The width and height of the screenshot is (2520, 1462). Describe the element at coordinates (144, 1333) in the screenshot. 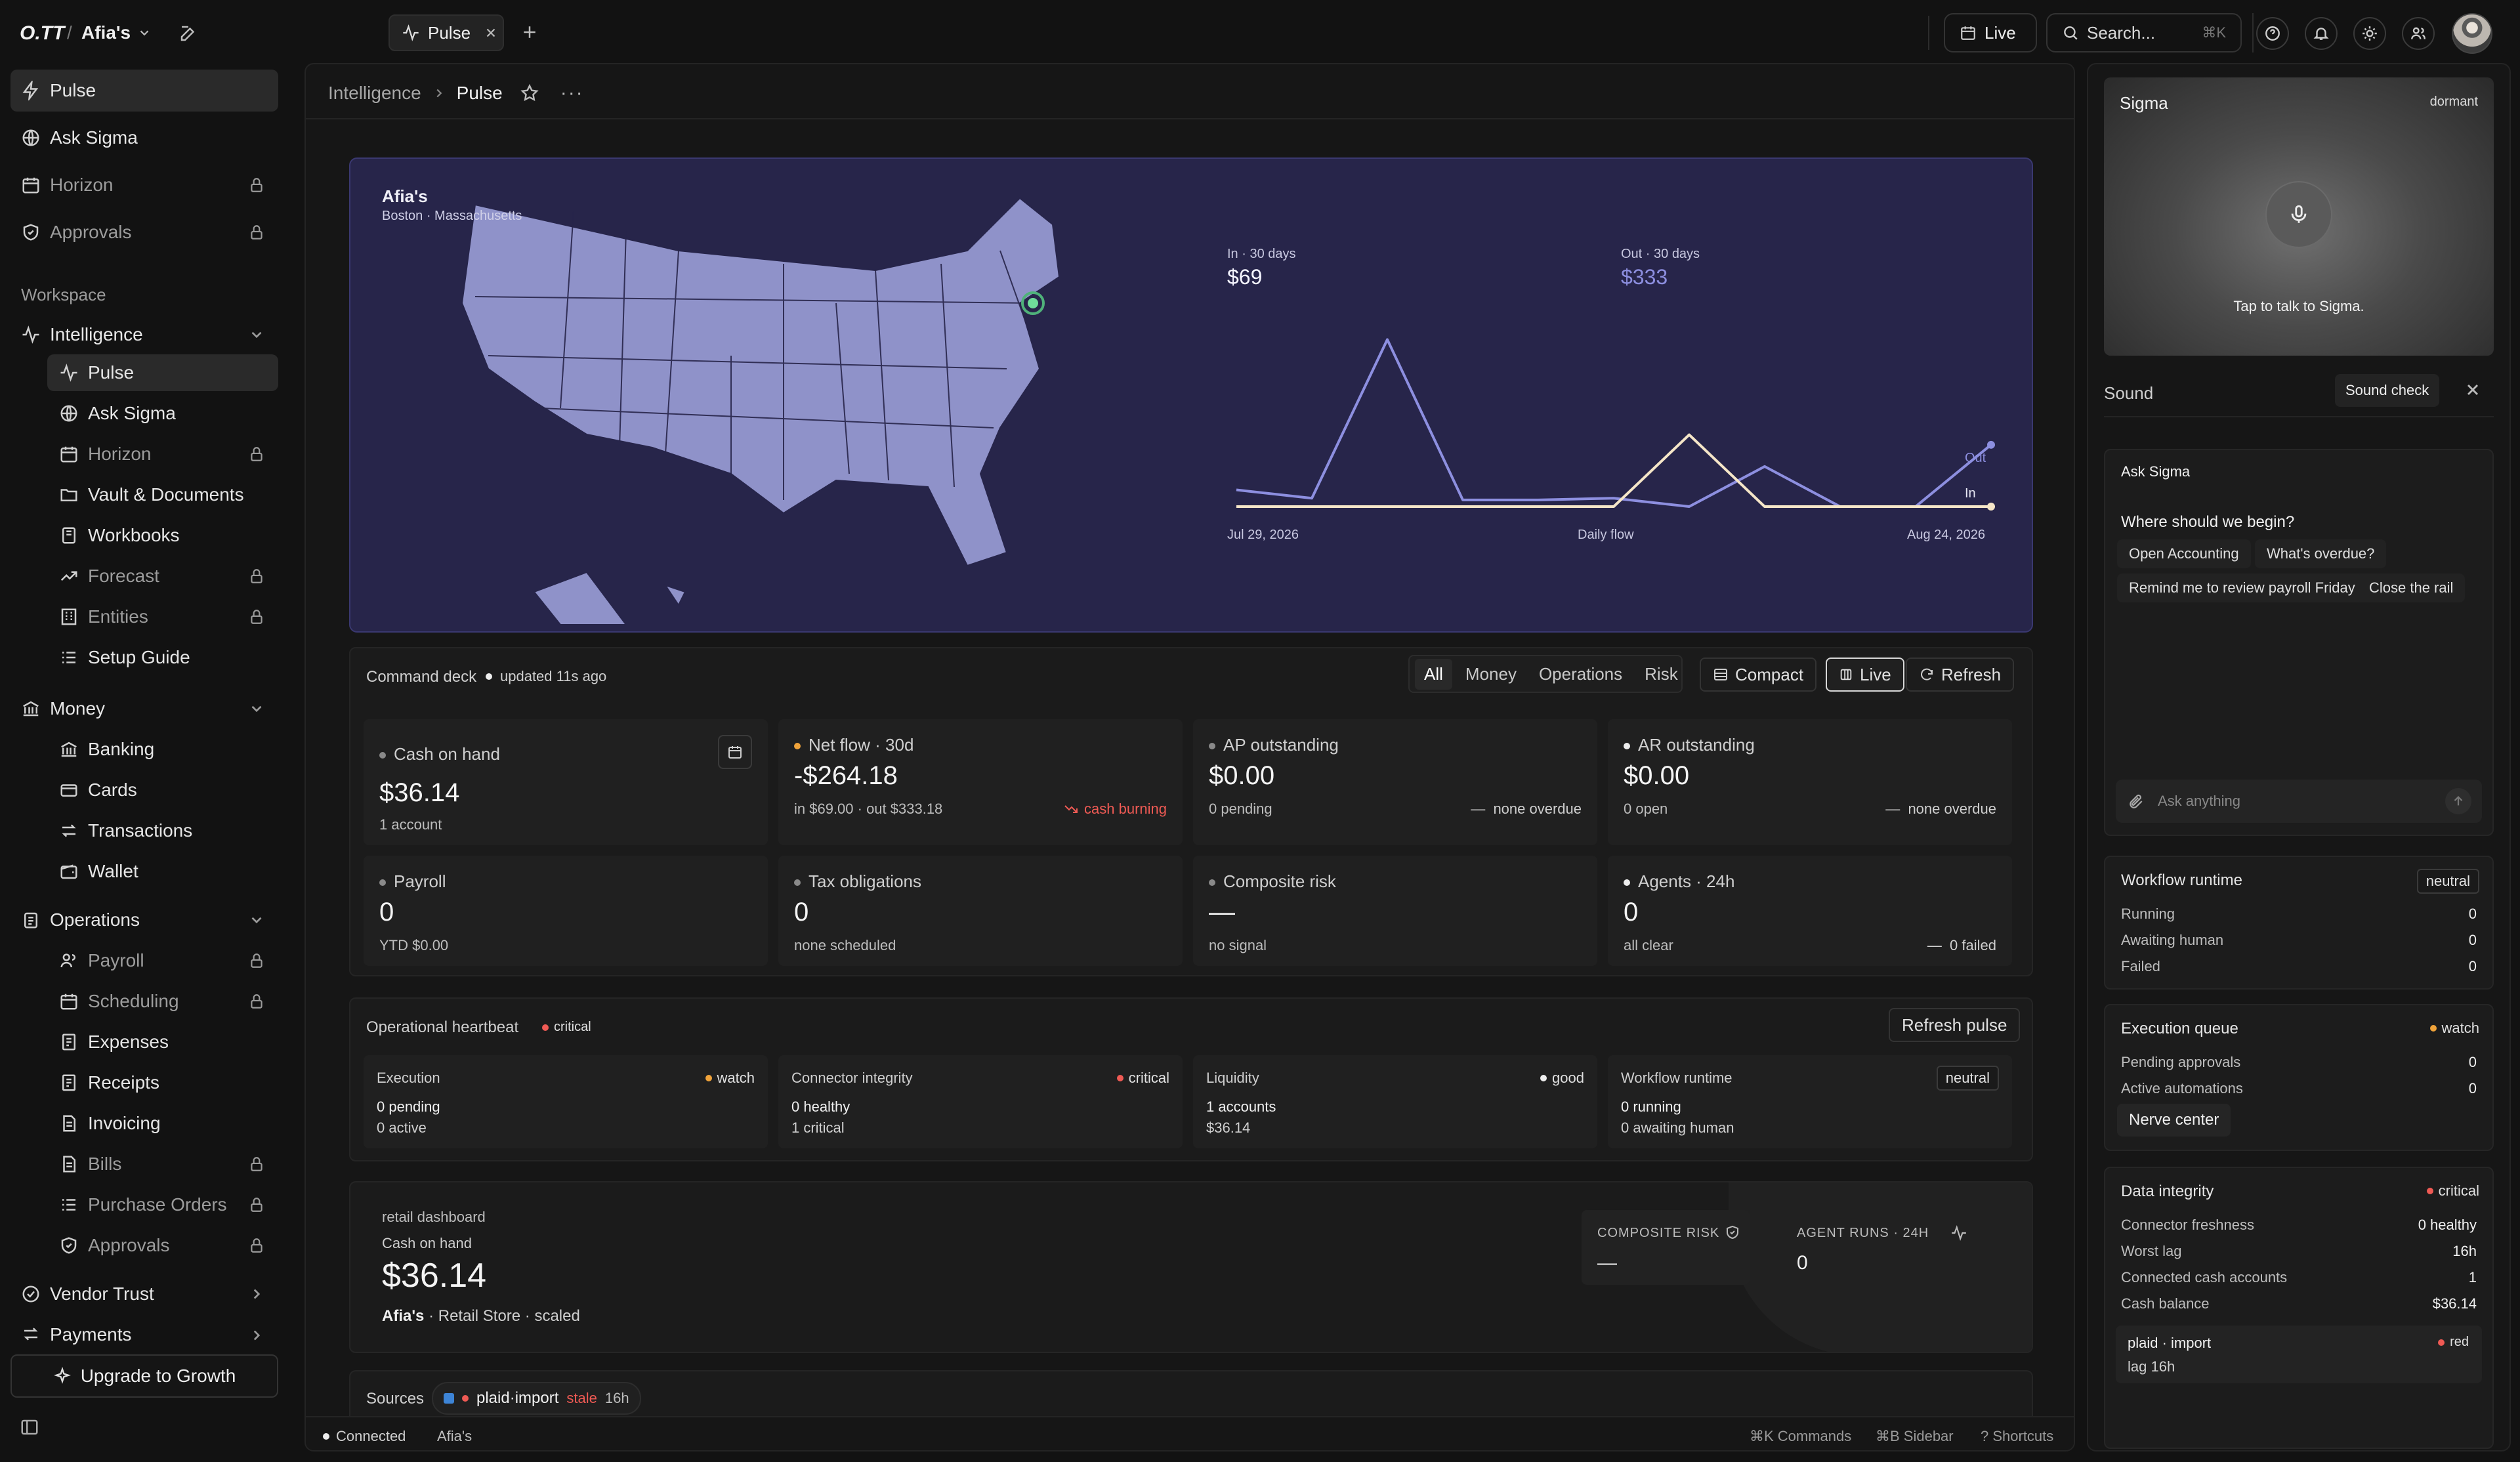

I see `sidebar-group-payments: Payments` at that location.